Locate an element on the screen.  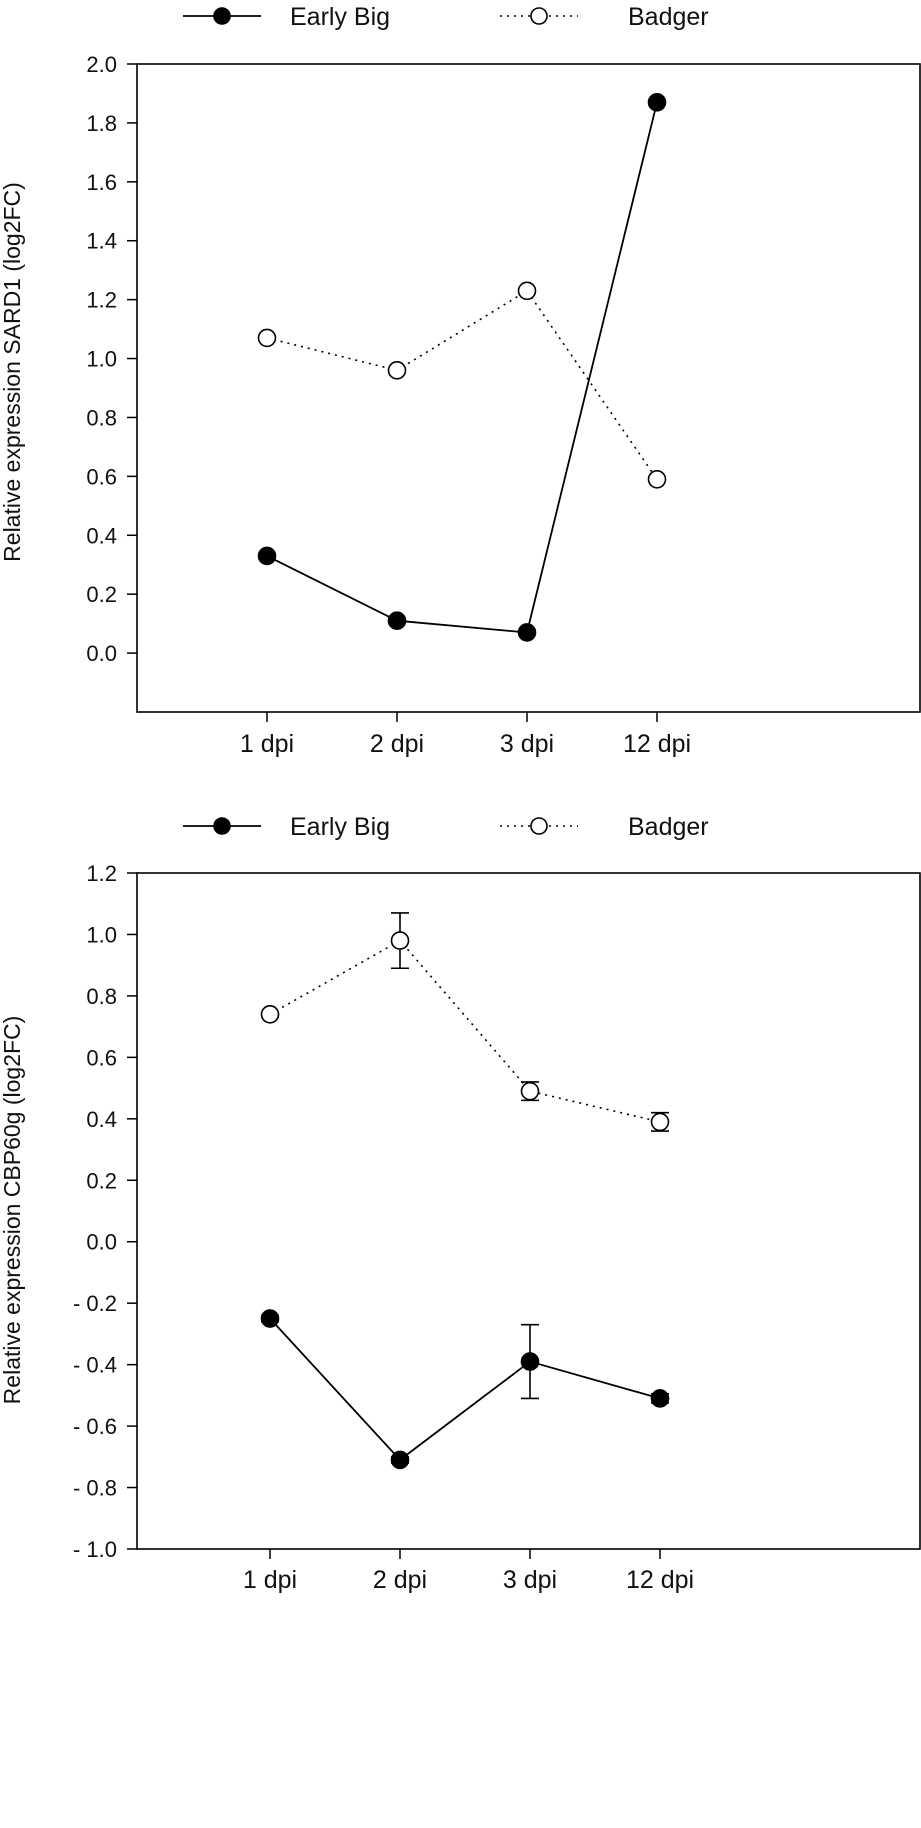
y-tick-label: - 1.0 is located at coordinates (95, 1549).